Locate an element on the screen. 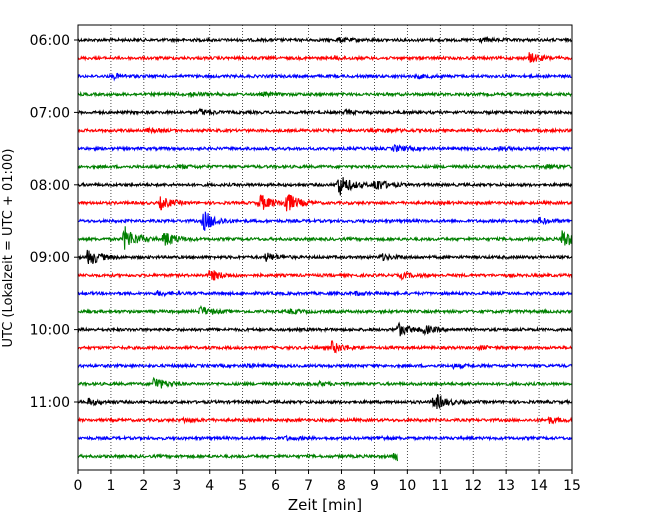  x-tick-label: 3 is located at coordinates (176, 486).